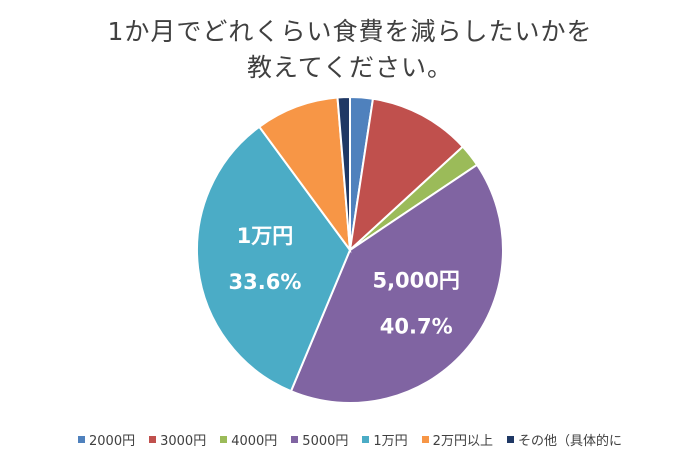 This screenshot has width=700, height=463. What do you see at coordinates (462, 441) in the screenshot?
I see `legend-label: 2万円以上` at bounding box center [462, 441].